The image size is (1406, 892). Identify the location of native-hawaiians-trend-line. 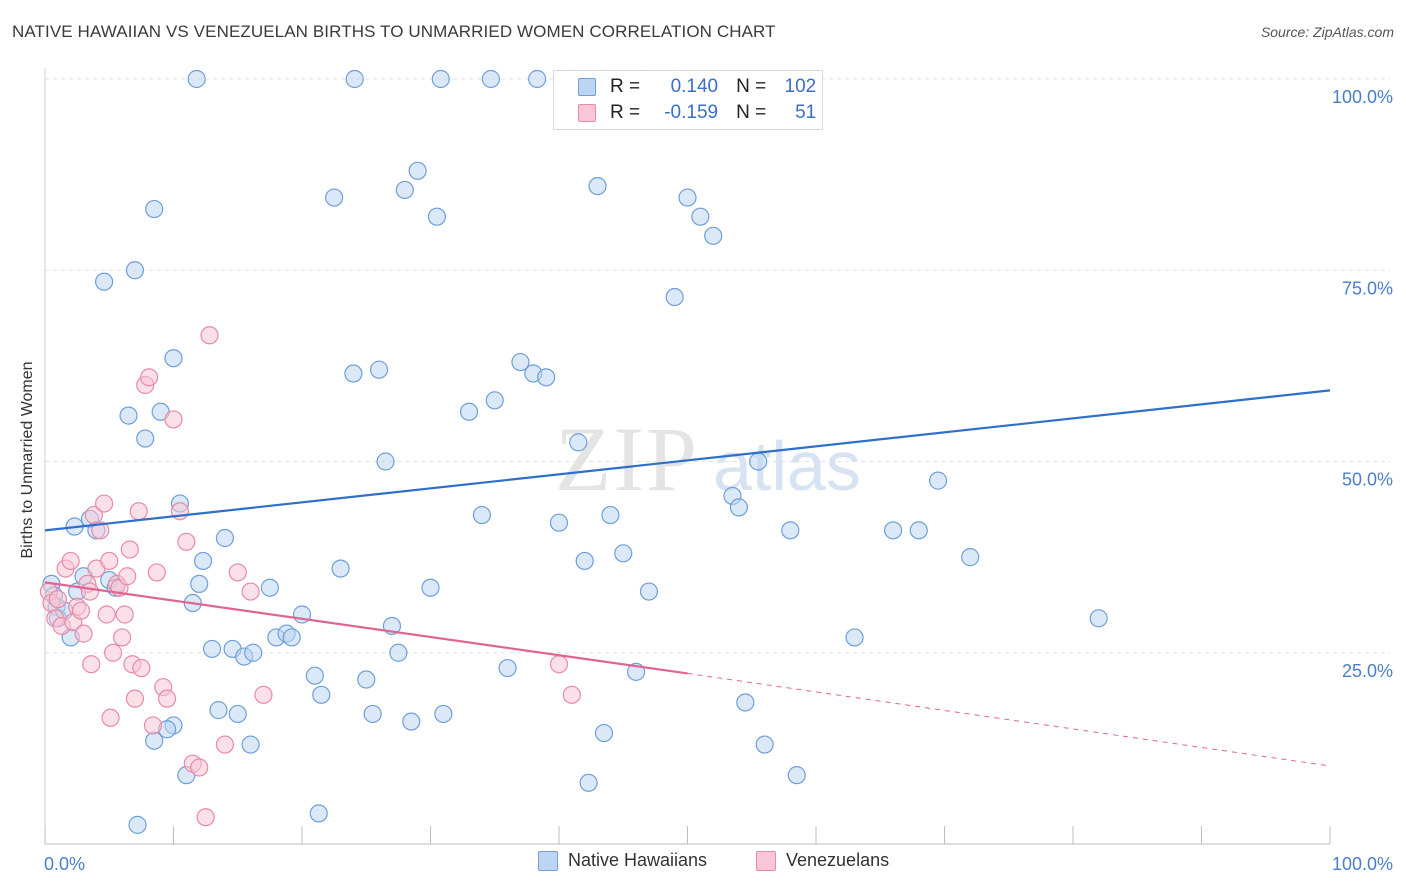
(687, 460).